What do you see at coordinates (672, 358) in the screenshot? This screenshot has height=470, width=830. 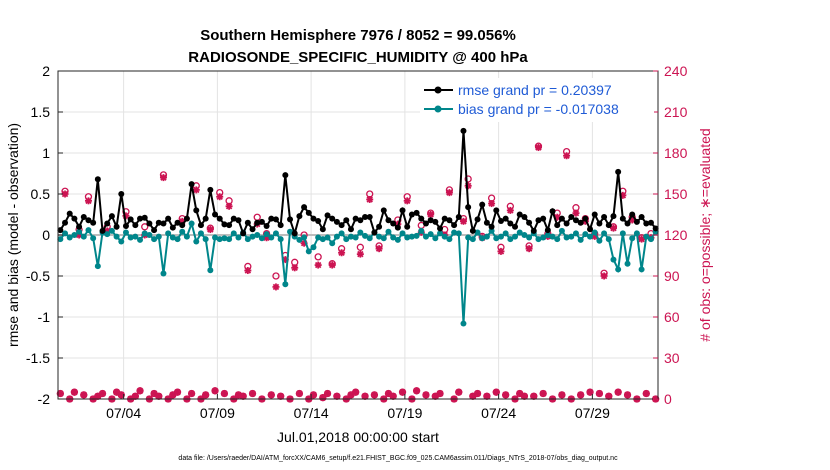 I see `y-right-tick-label: 30` at bounding box center [672, 358].